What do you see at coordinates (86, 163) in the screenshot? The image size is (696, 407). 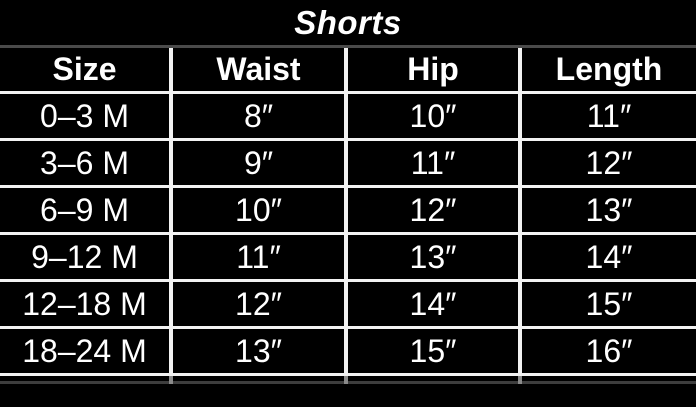 I see `cell-size: 3–6 M` at bounding box center [86, 163].